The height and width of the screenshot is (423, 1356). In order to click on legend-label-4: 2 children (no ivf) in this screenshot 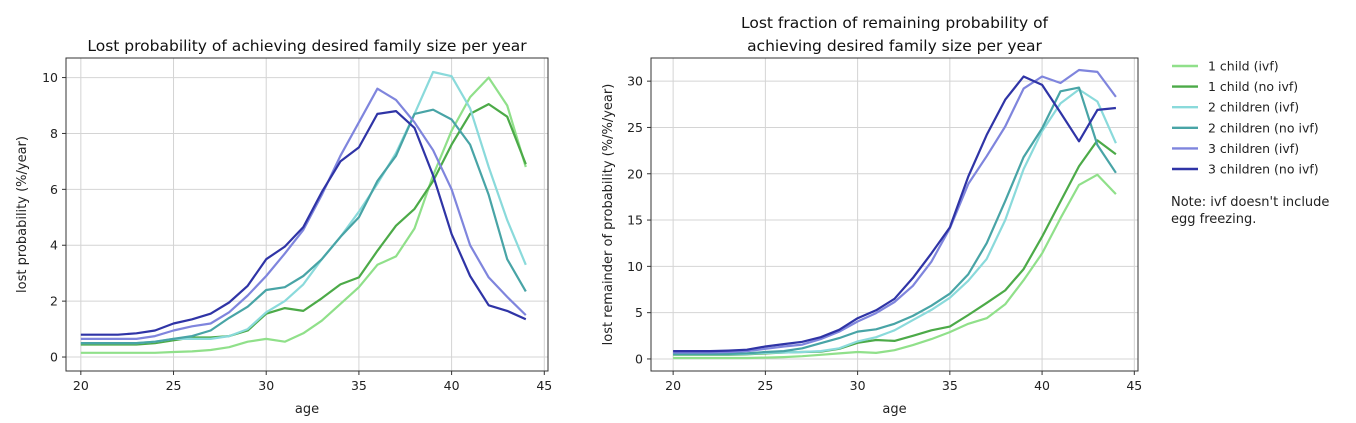, I will do `click(1263, 127)`.